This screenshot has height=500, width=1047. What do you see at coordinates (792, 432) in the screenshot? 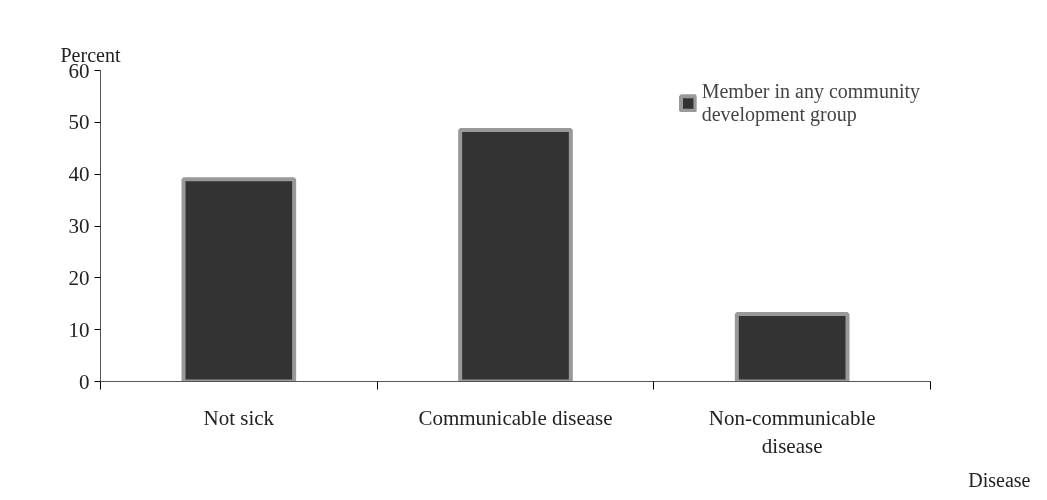
I see `x-tick-label: Non-communicable disease` at bounding box center [792, 432].